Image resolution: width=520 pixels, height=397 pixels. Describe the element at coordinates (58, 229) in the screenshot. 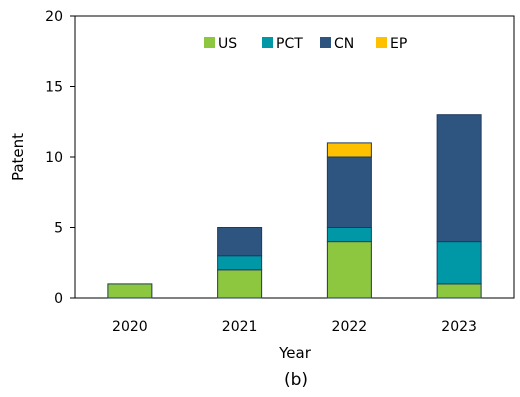

I see `y-tick-label: 5` at that location.